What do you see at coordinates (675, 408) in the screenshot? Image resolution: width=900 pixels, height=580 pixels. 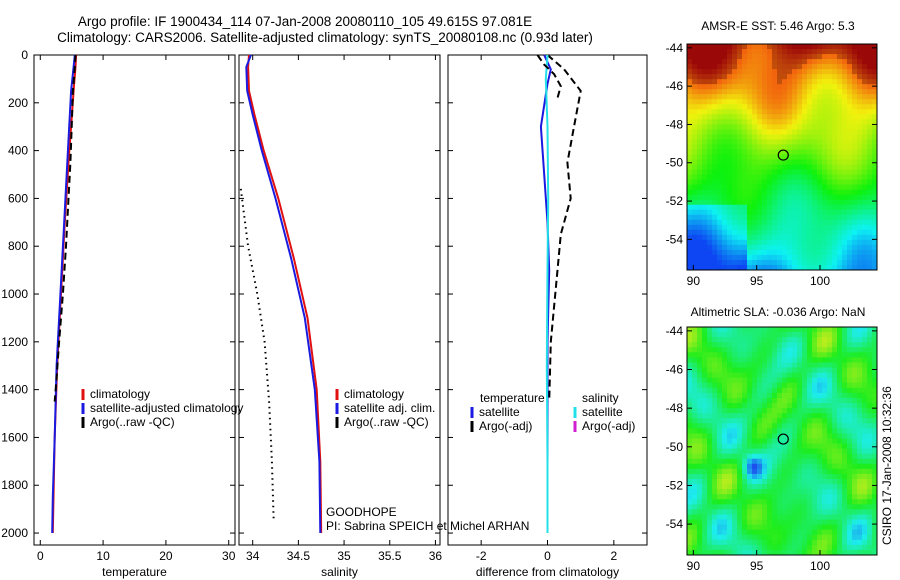 I see `y-tick-label: -48` at bounding box center [675, 408].